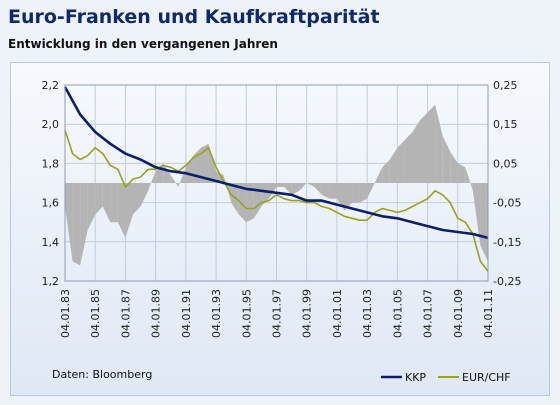  Describe the element at coordinates (51, 203) in the screenshot. I see `y-left-tick-label: 1,6` at that location.